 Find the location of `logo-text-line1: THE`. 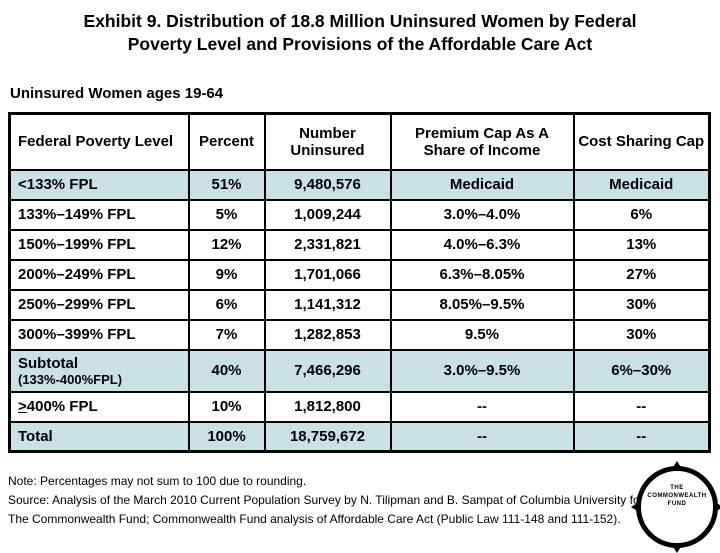

logo-text-line1: THE is located at coordinates (677, 488).